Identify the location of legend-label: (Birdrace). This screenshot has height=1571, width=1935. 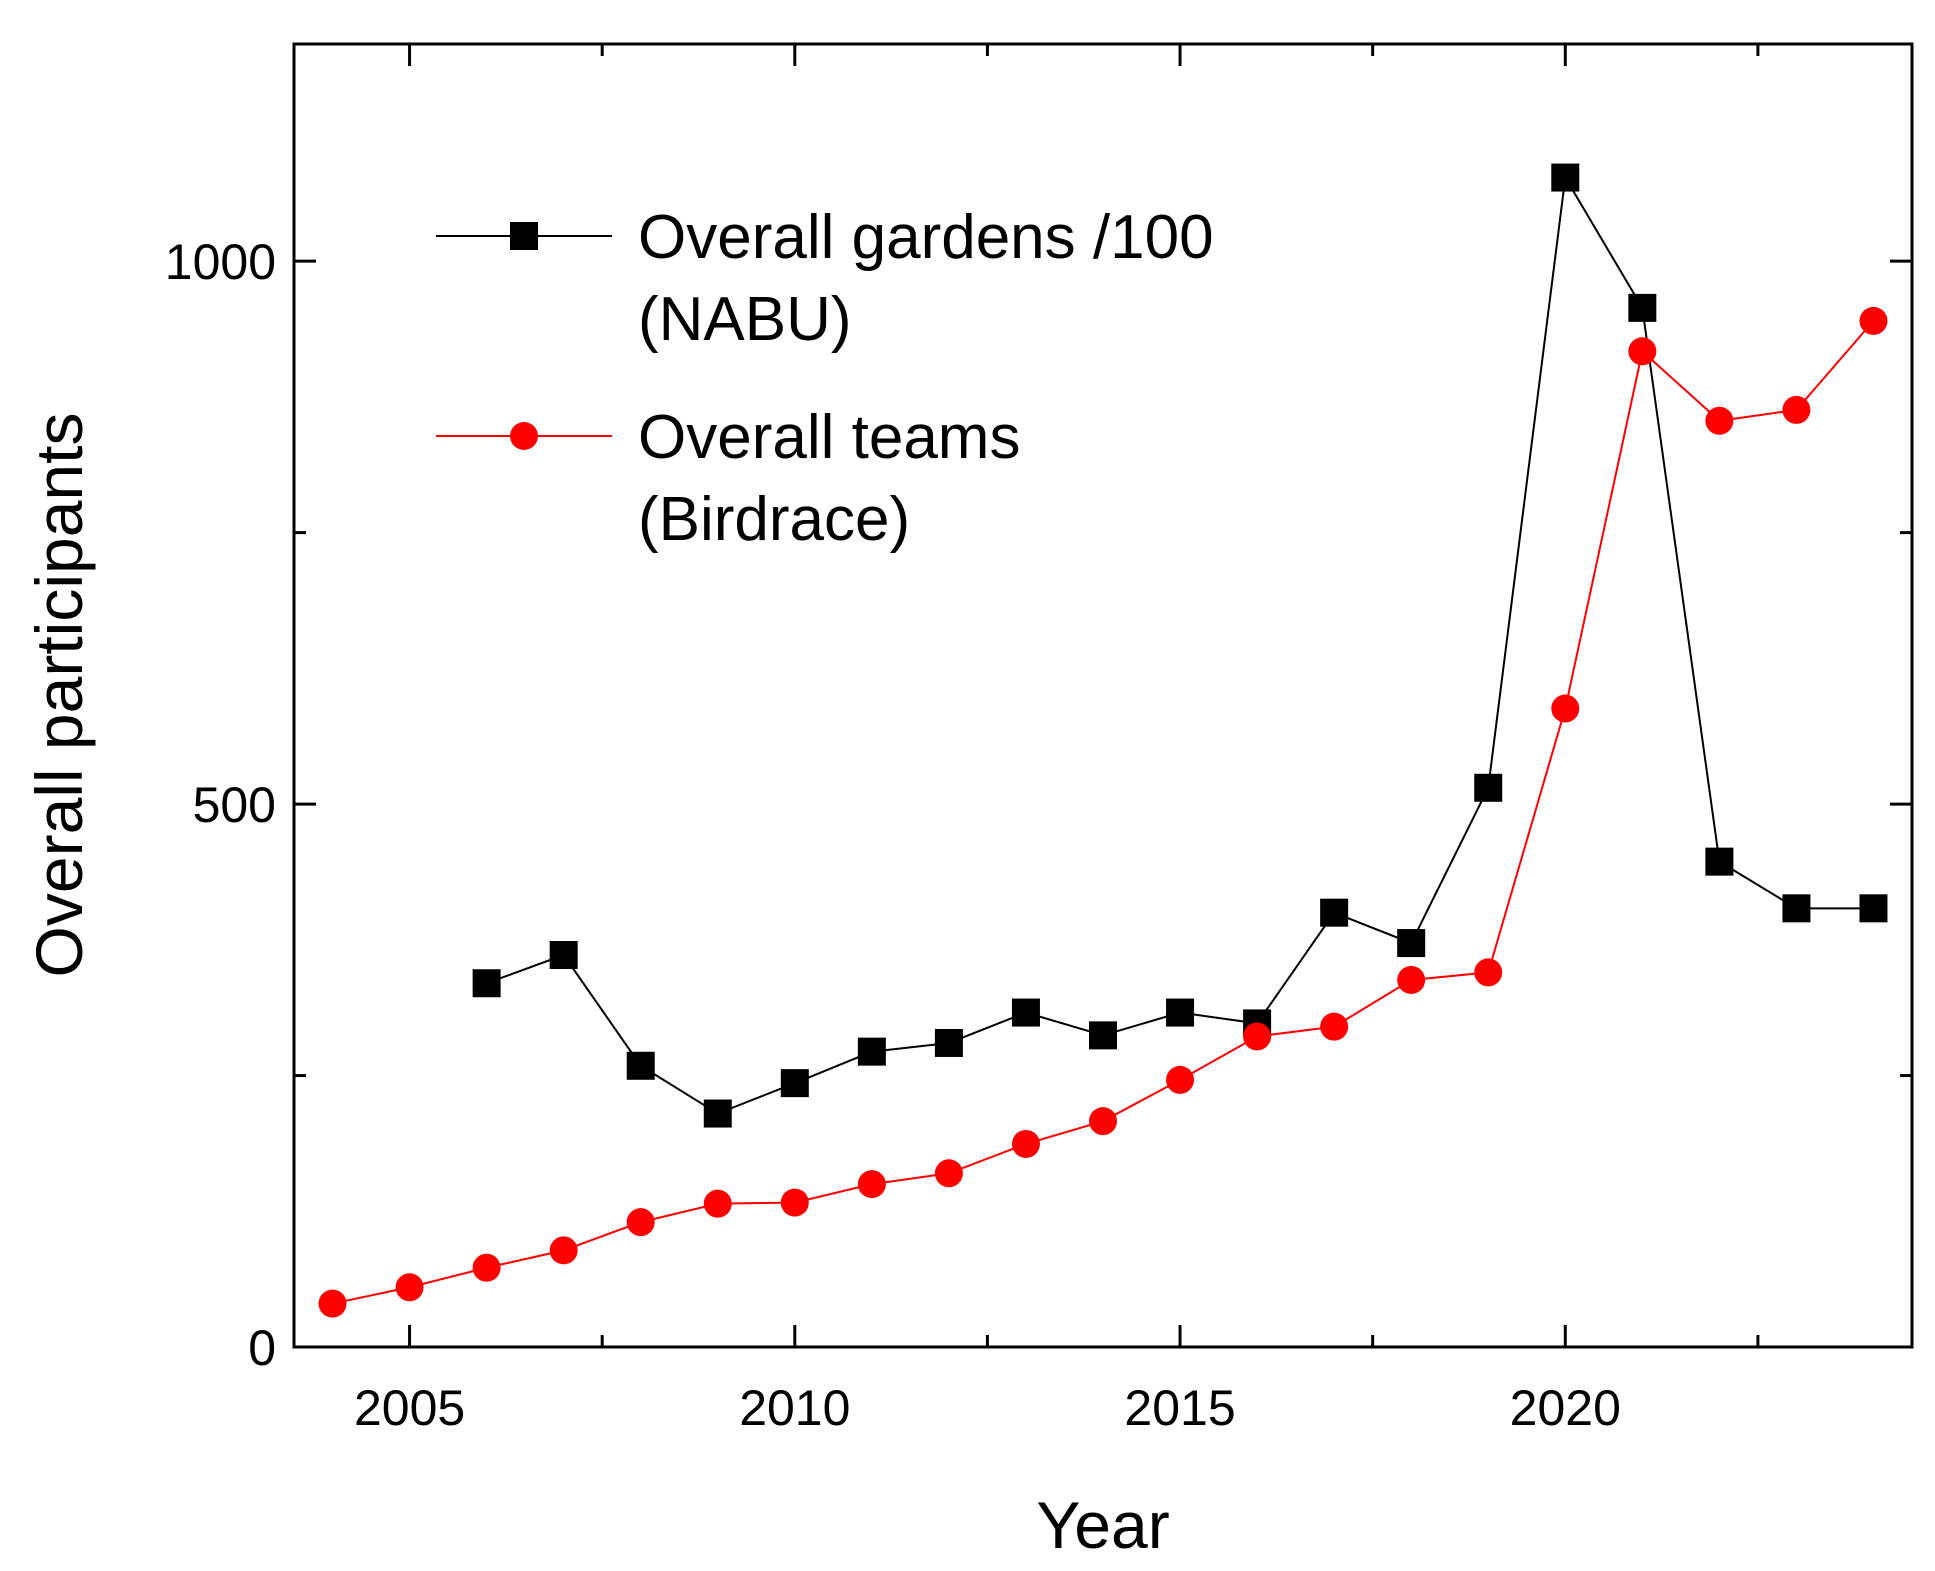
(774, 519).